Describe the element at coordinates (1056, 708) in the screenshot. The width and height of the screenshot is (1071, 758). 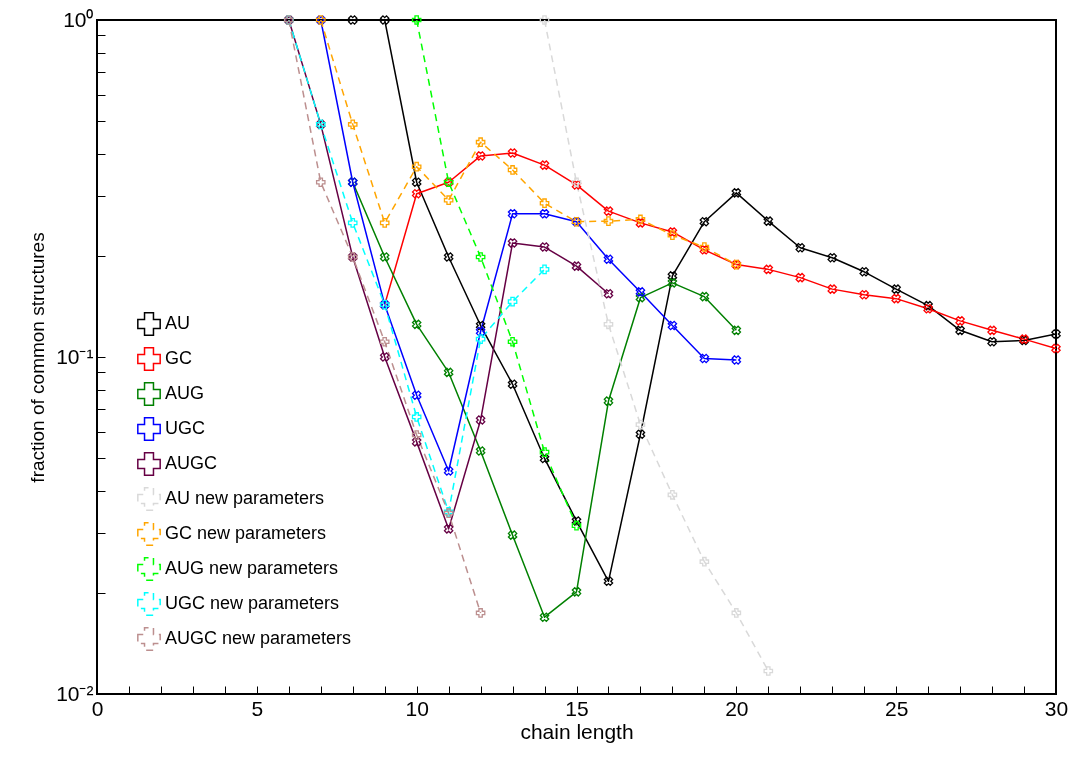
I see `x-tick-label: 30` at that location.